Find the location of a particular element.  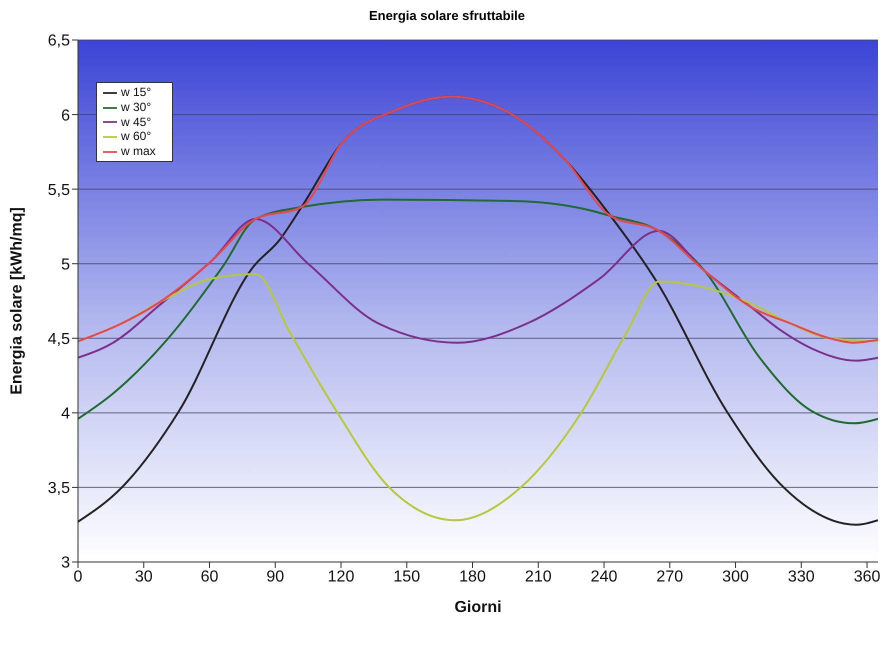

x-tick-label: 0 is located at coordinates (78, 577).